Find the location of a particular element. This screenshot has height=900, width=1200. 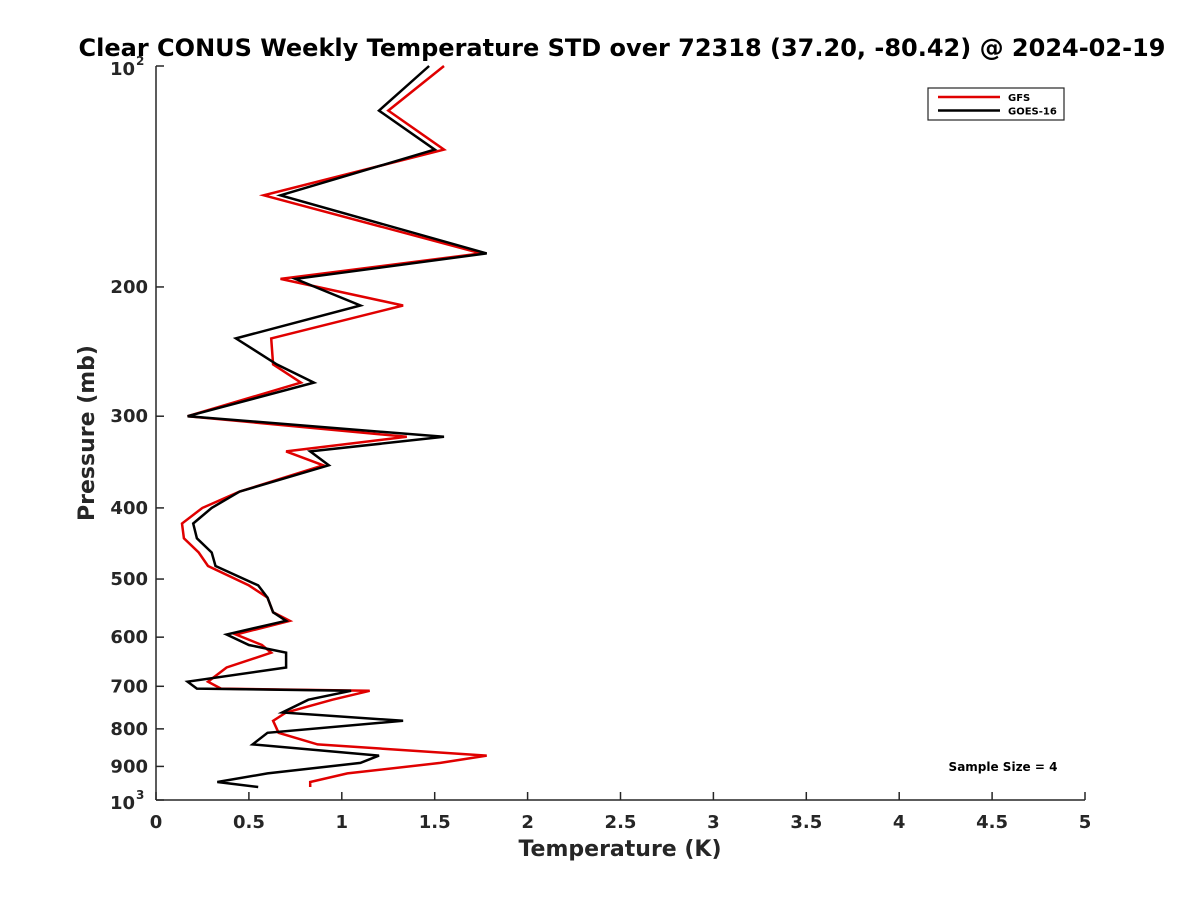

x-tick-label: 2 is located at coordinates (527, 822).